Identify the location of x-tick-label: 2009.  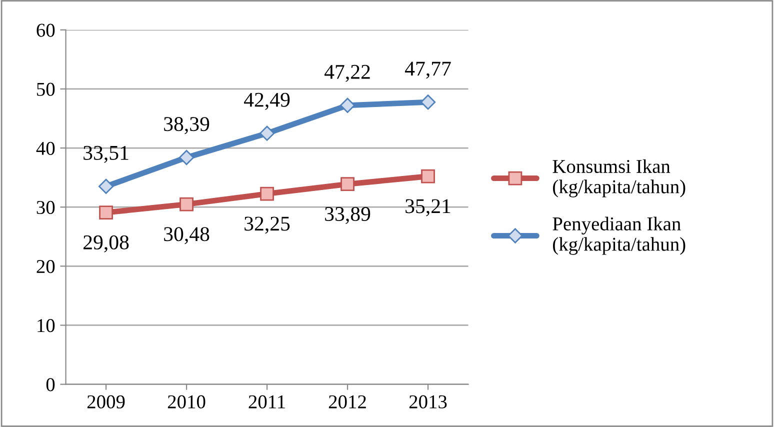
(106, 401).